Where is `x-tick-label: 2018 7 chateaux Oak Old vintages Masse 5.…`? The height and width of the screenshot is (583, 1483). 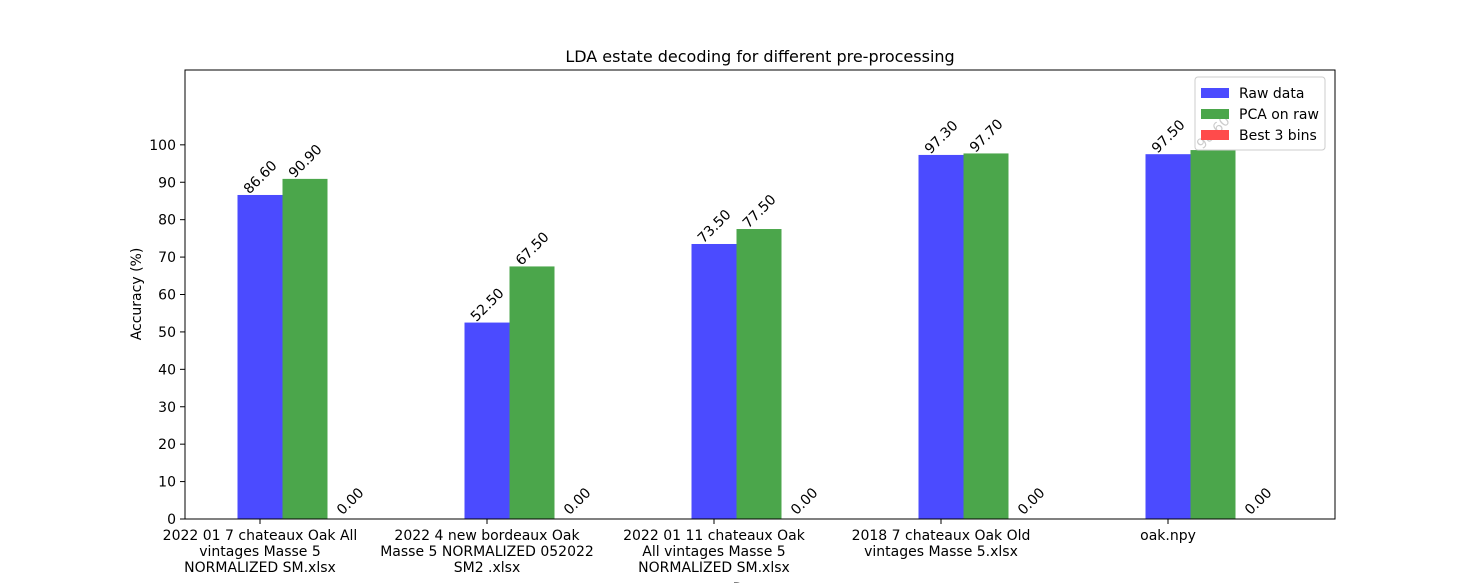
x-tick-label: 2018 7 chateaux Oak Old vintages Masse 5.… is located at coordinates (941, 544).